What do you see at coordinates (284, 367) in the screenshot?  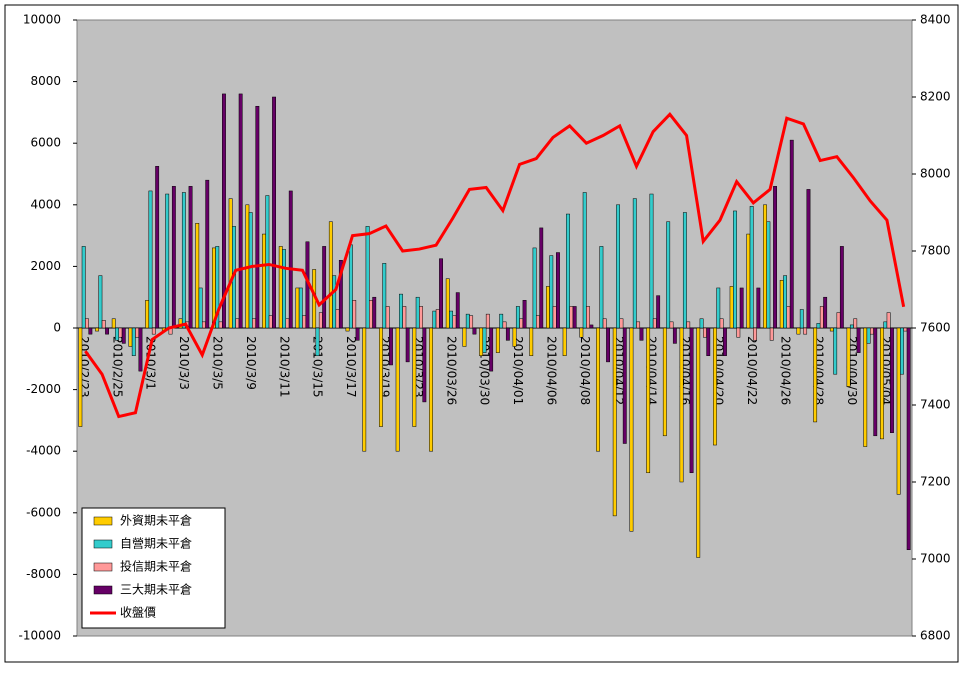 I see `x-tick-label: 2010/3/11` at bounding box center [284, 367].